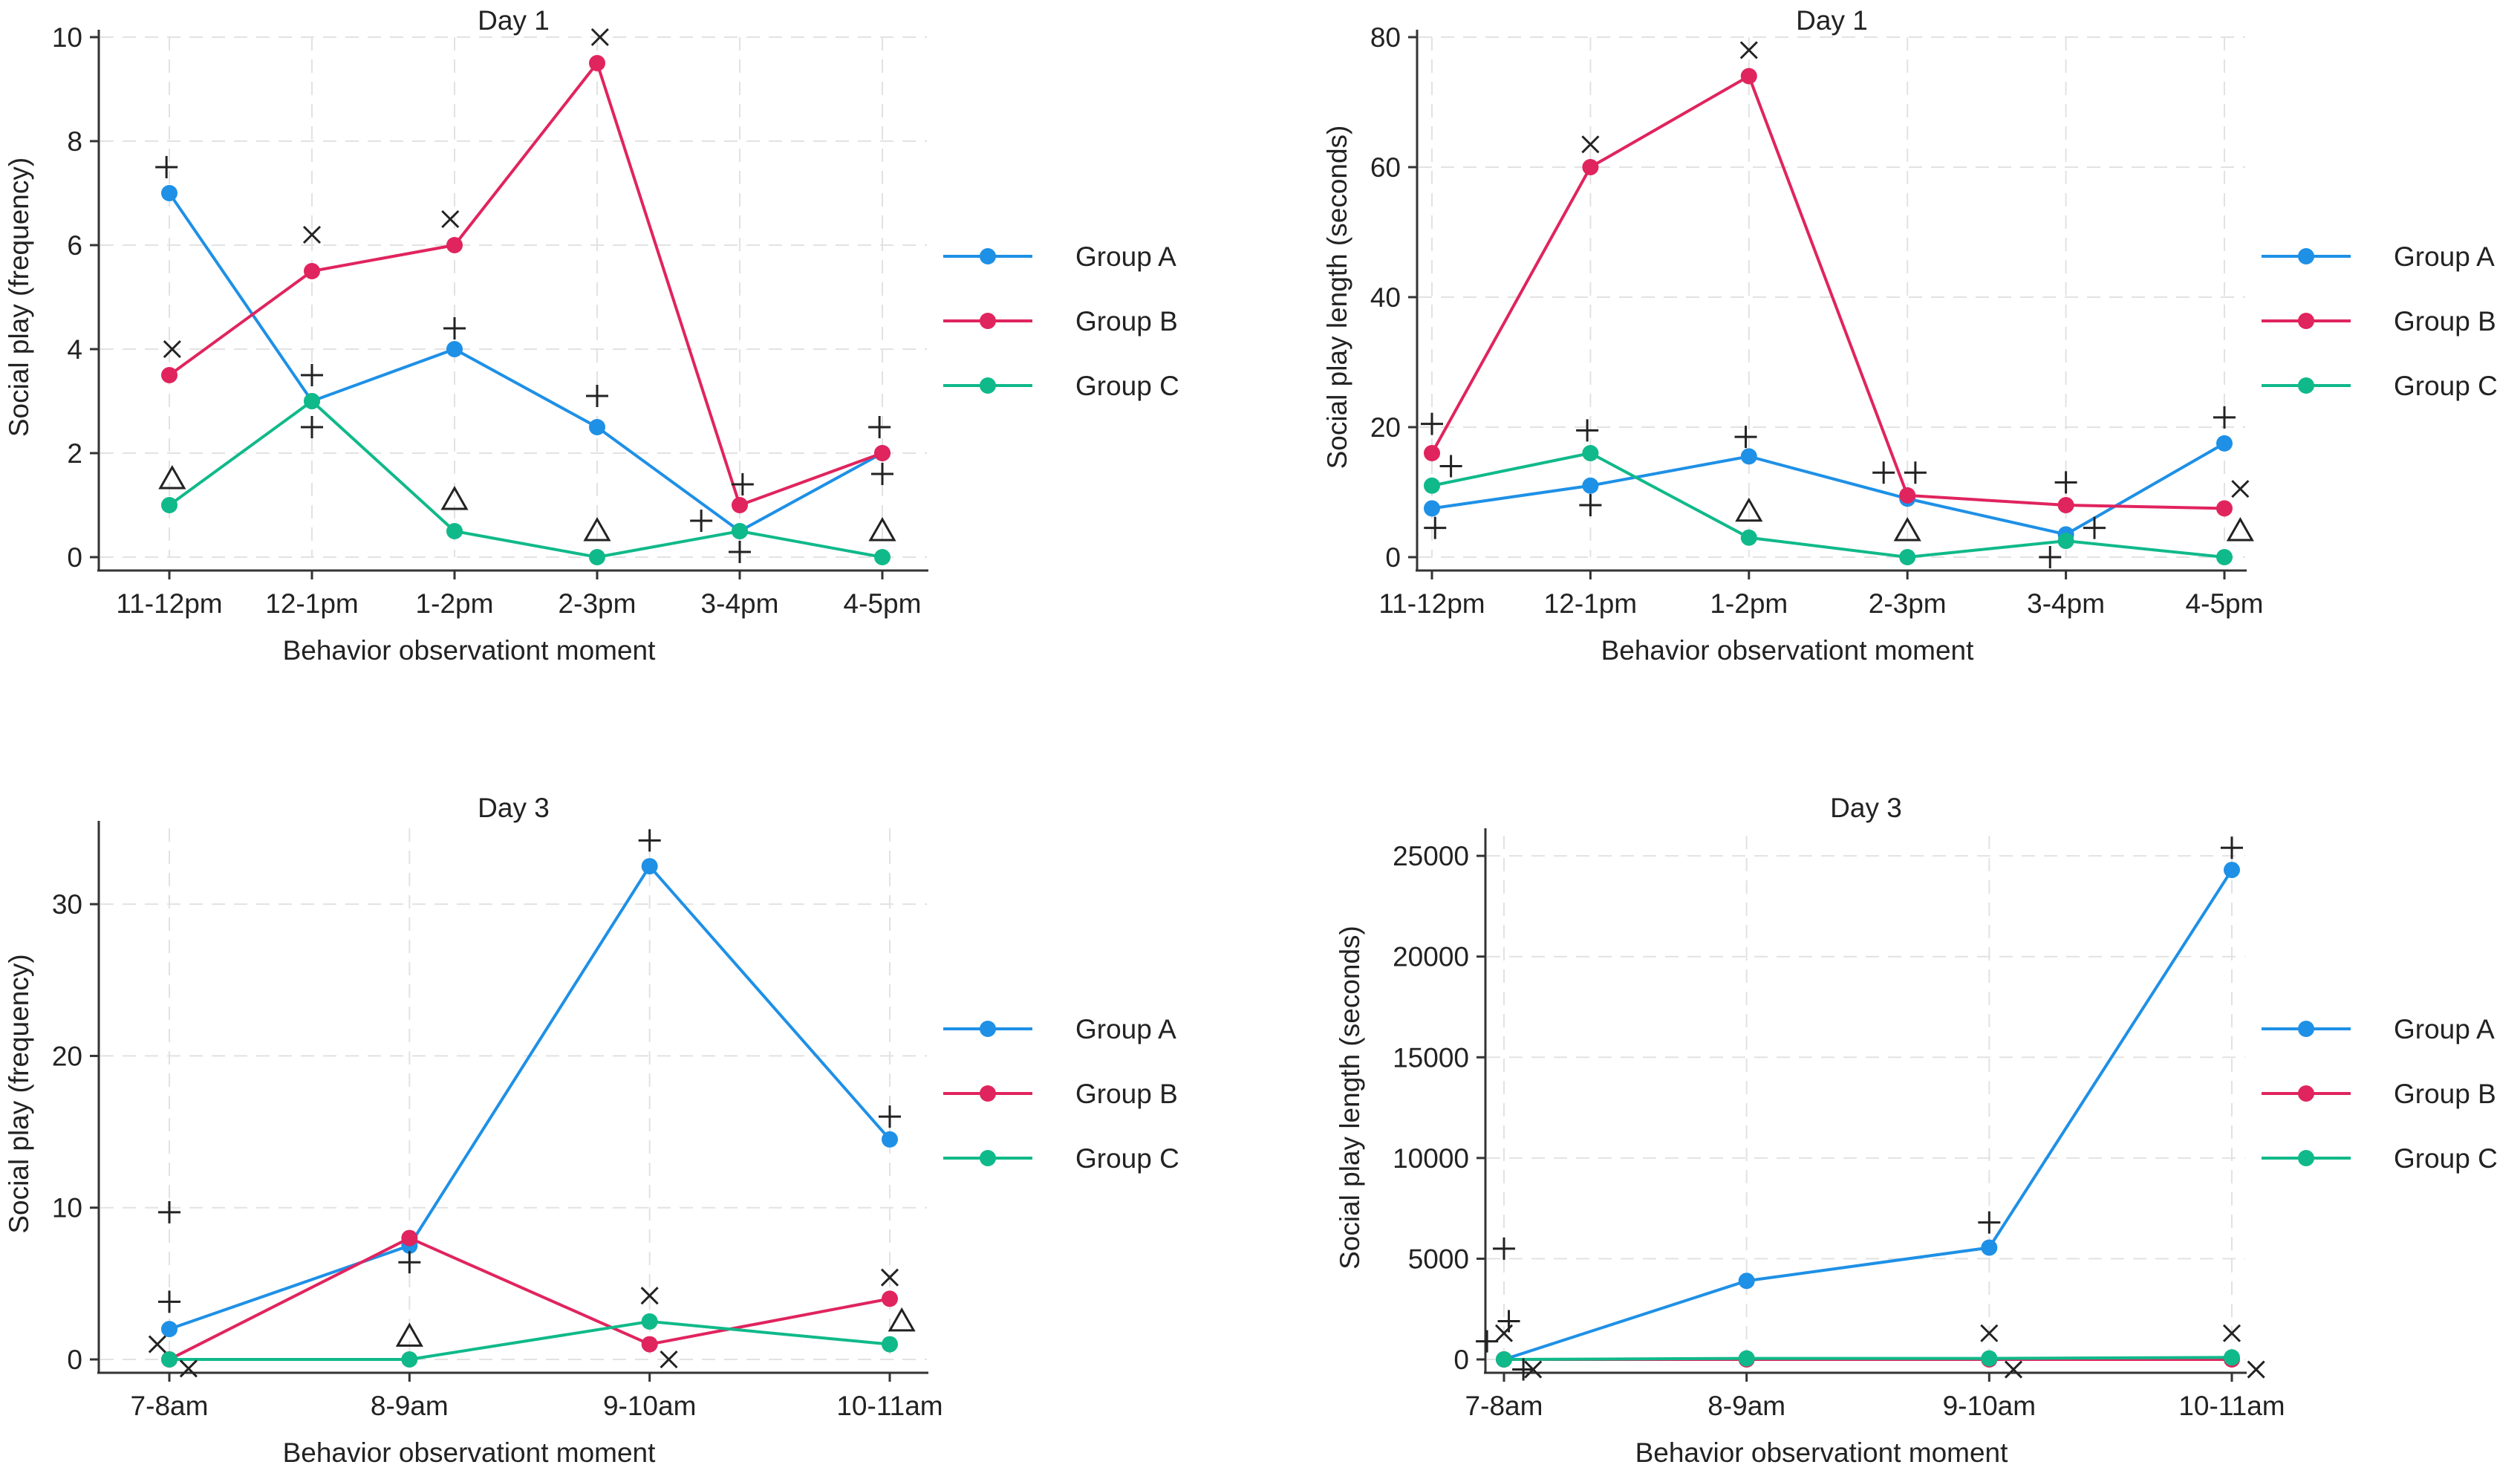 The height and width of the screenshot is (1482, 2520). What do you see at coordinates (1385, 37) in the screenshot?
I see `y-tick-label: 80` at bounding box center [1385, 37].